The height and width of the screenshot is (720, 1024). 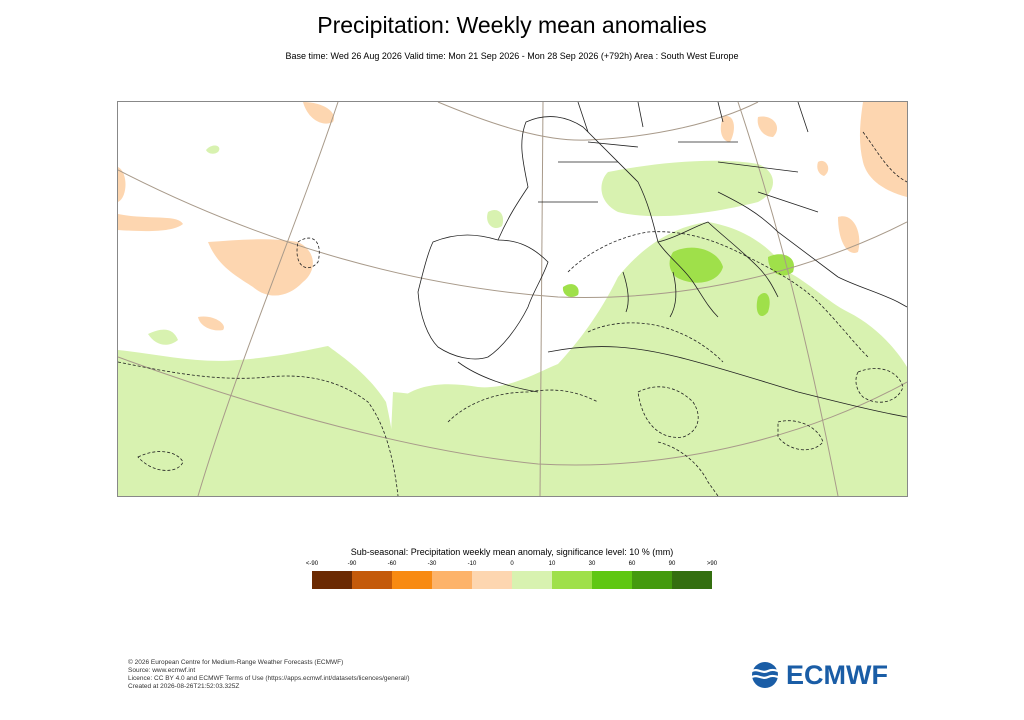 What do you see at coordinates (162, 670) in the screenshot?
I see `source-line: Source: www.ecmwf.int` at bounding box center [162, 670].